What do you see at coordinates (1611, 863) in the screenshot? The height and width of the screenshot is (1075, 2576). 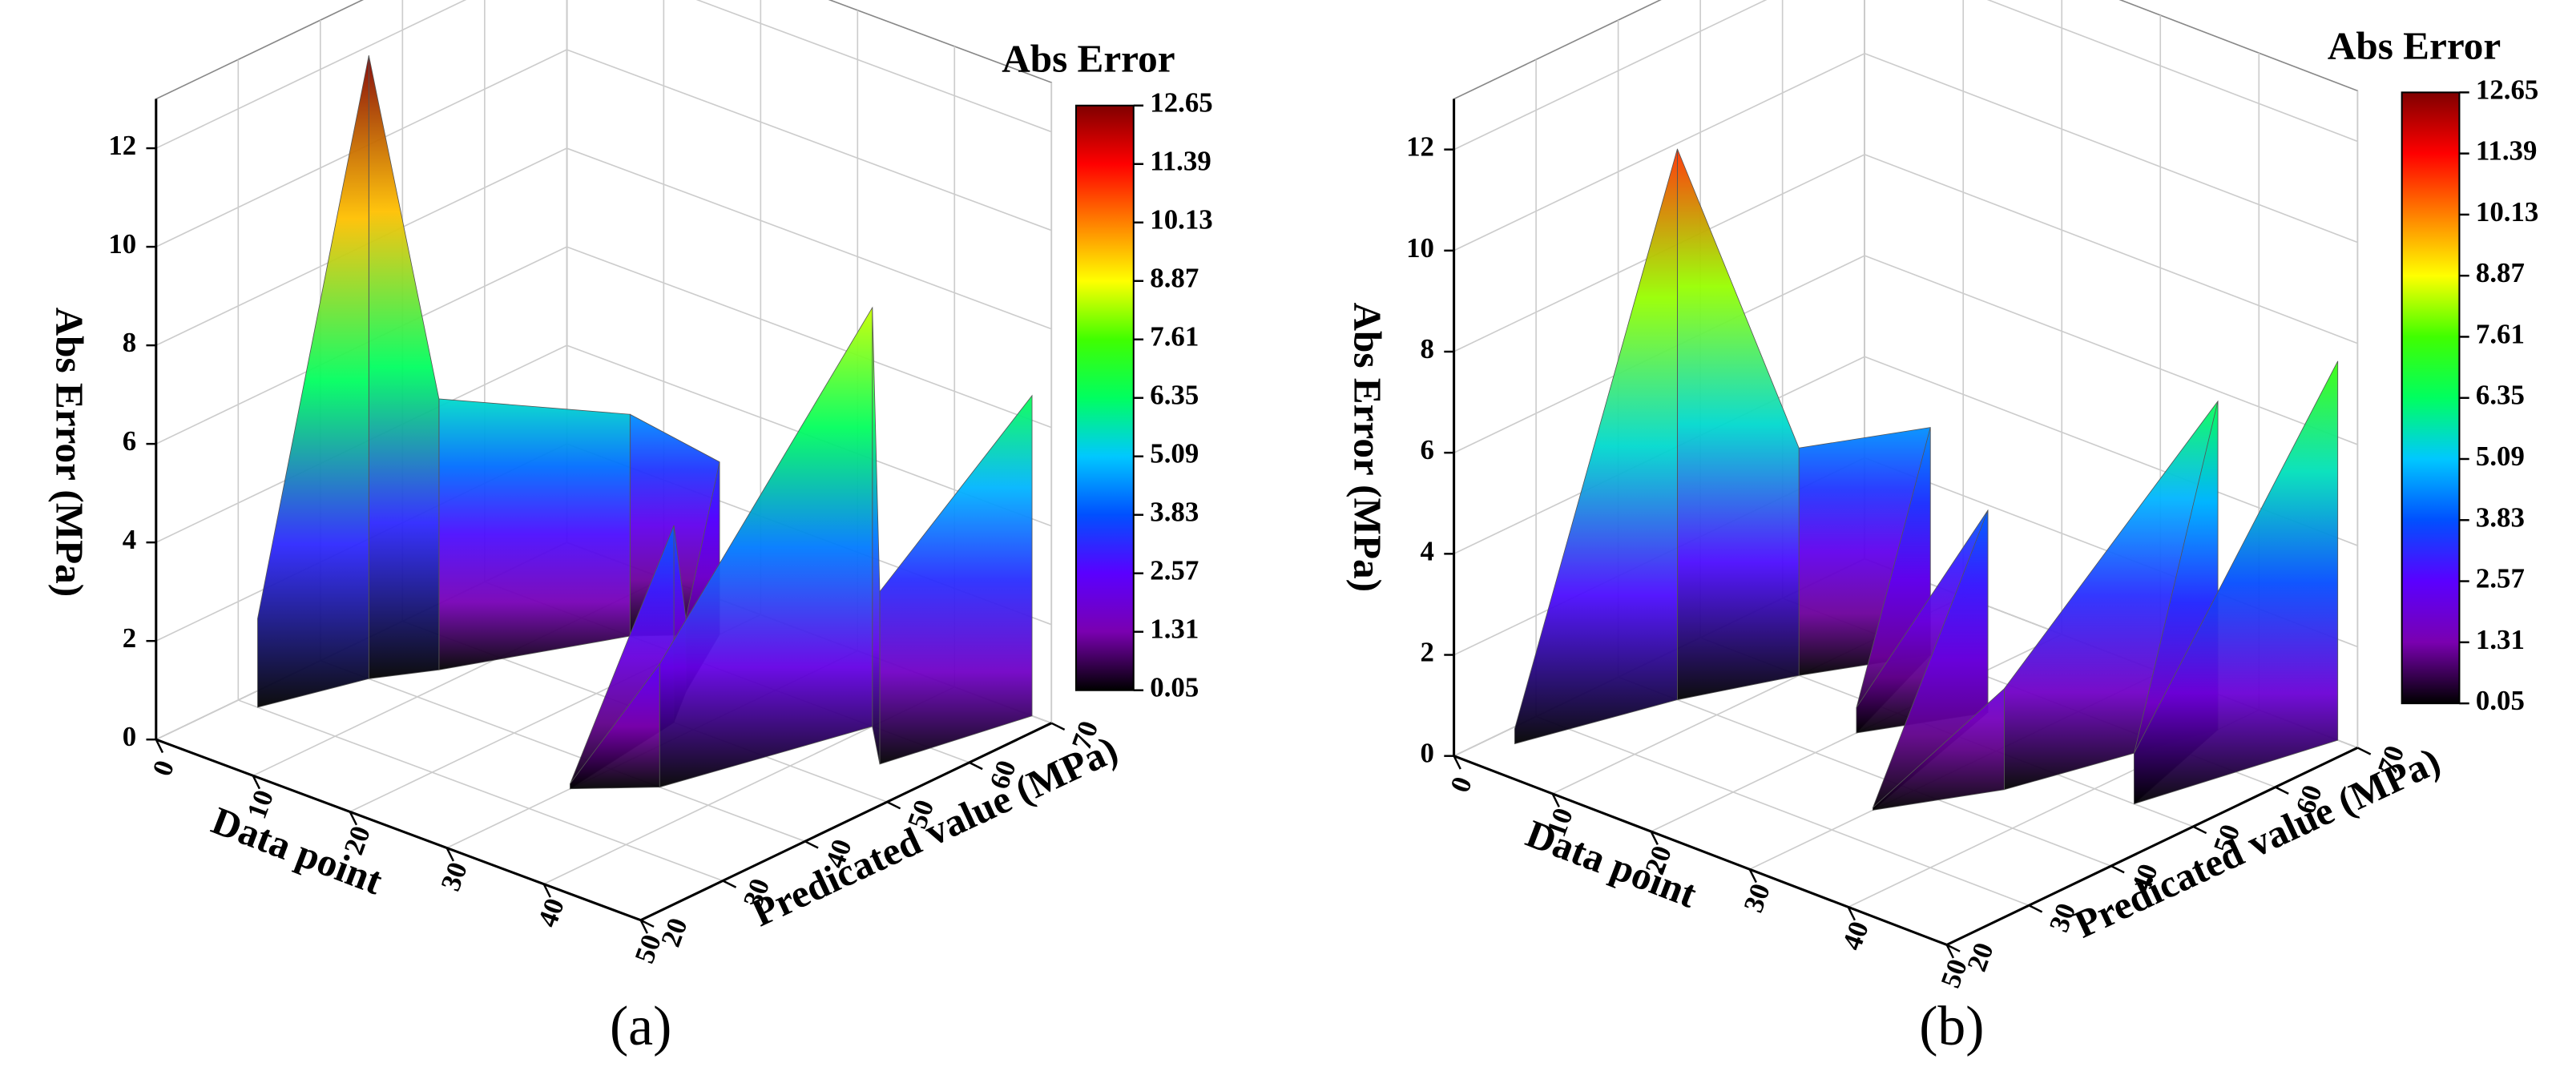 I see `x-axis-label: Data point` at bounding box center [1611, 863].